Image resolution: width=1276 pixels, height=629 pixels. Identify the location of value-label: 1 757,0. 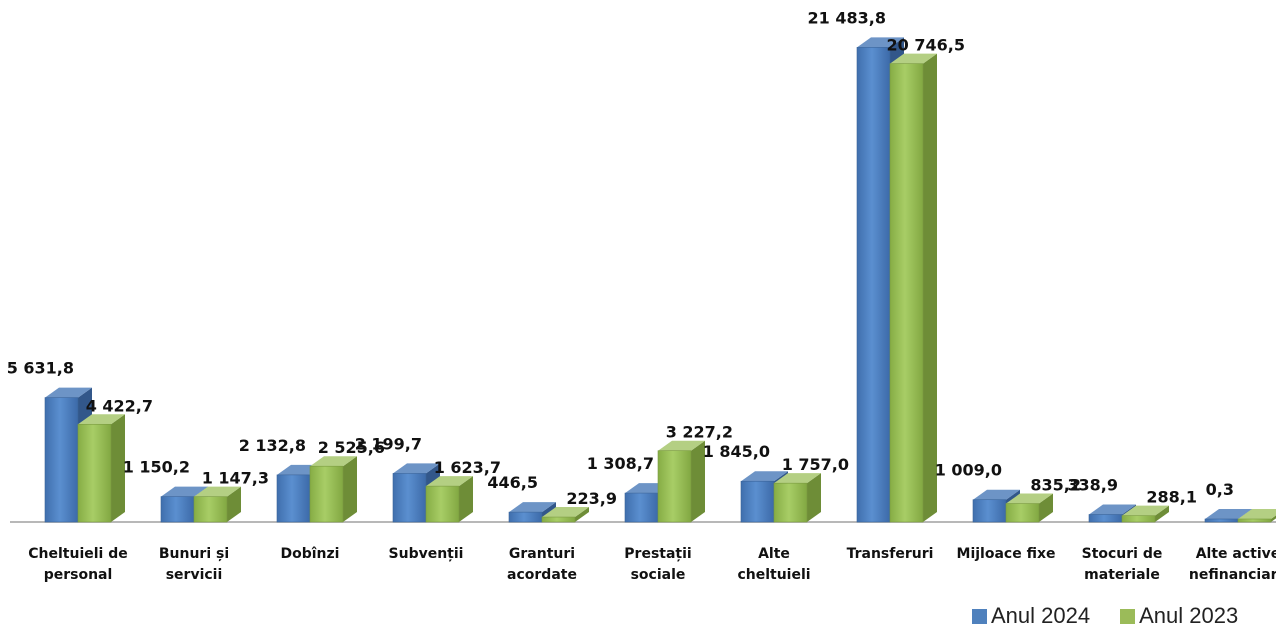
(815, 464).